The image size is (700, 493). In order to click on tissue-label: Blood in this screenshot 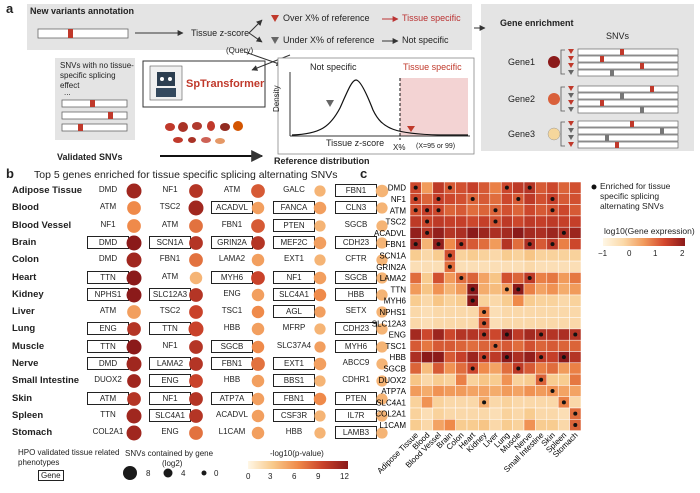, I will do `click(25, 208)`.